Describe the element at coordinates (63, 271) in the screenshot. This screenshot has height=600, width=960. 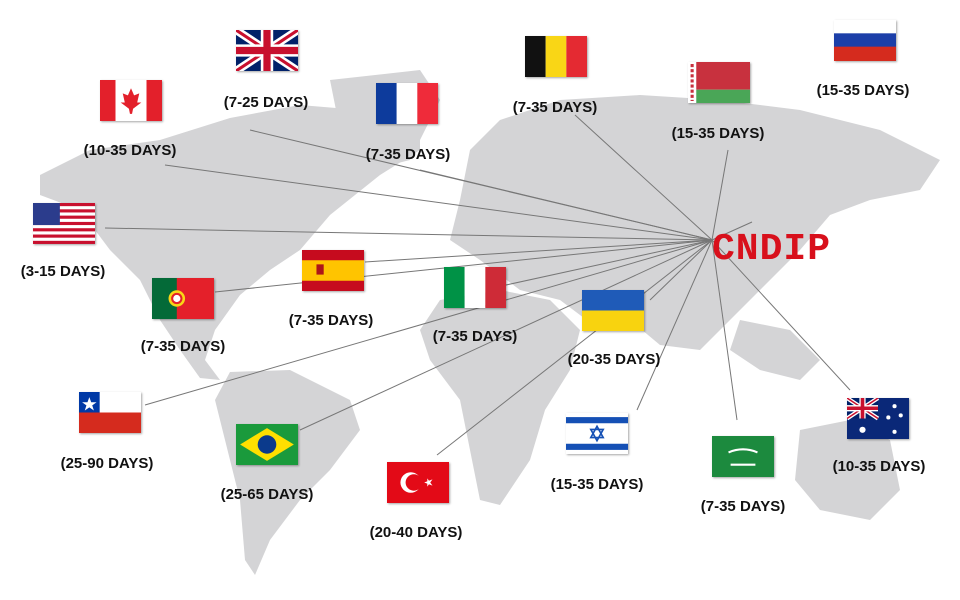
I see `delivery-time-label: (3-15 DAYS)` at that location.